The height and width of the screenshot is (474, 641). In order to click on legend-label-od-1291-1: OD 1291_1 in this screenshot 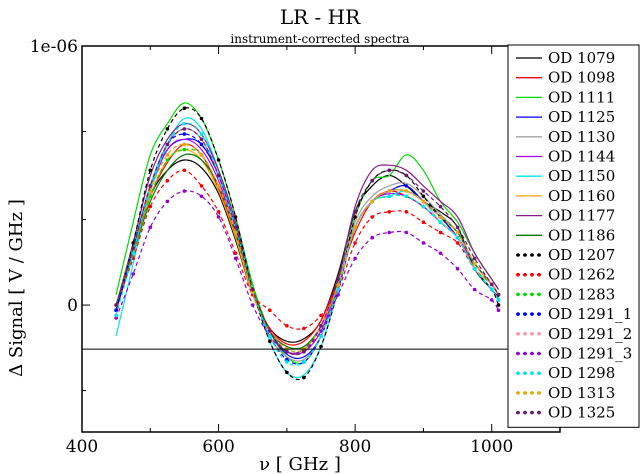, I will do `click(590, 314)`.